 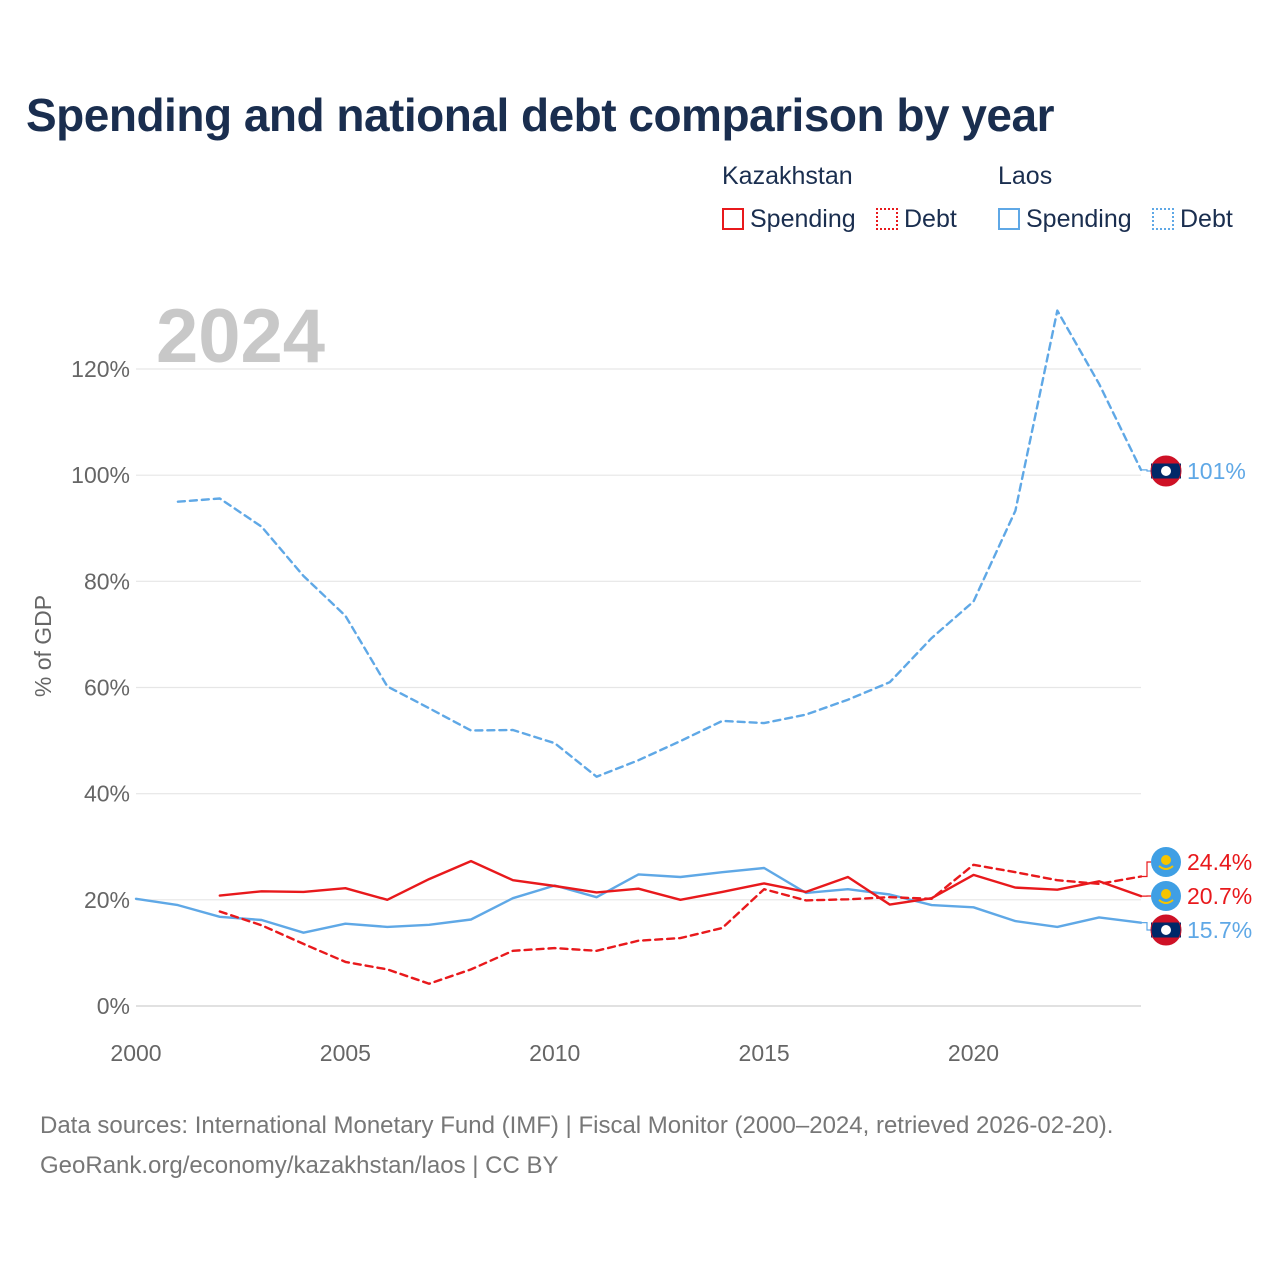 I want to click on x-tick-label: 2020, so click(x=973, y=1053).